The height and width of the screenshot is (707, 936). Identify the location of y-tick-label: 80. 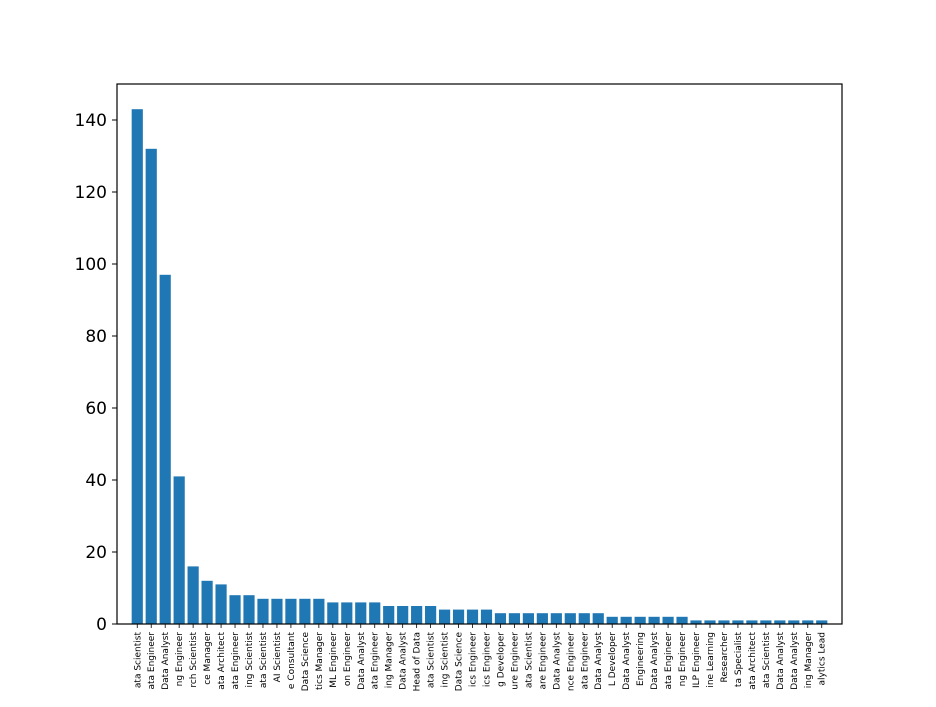
(96, 337).